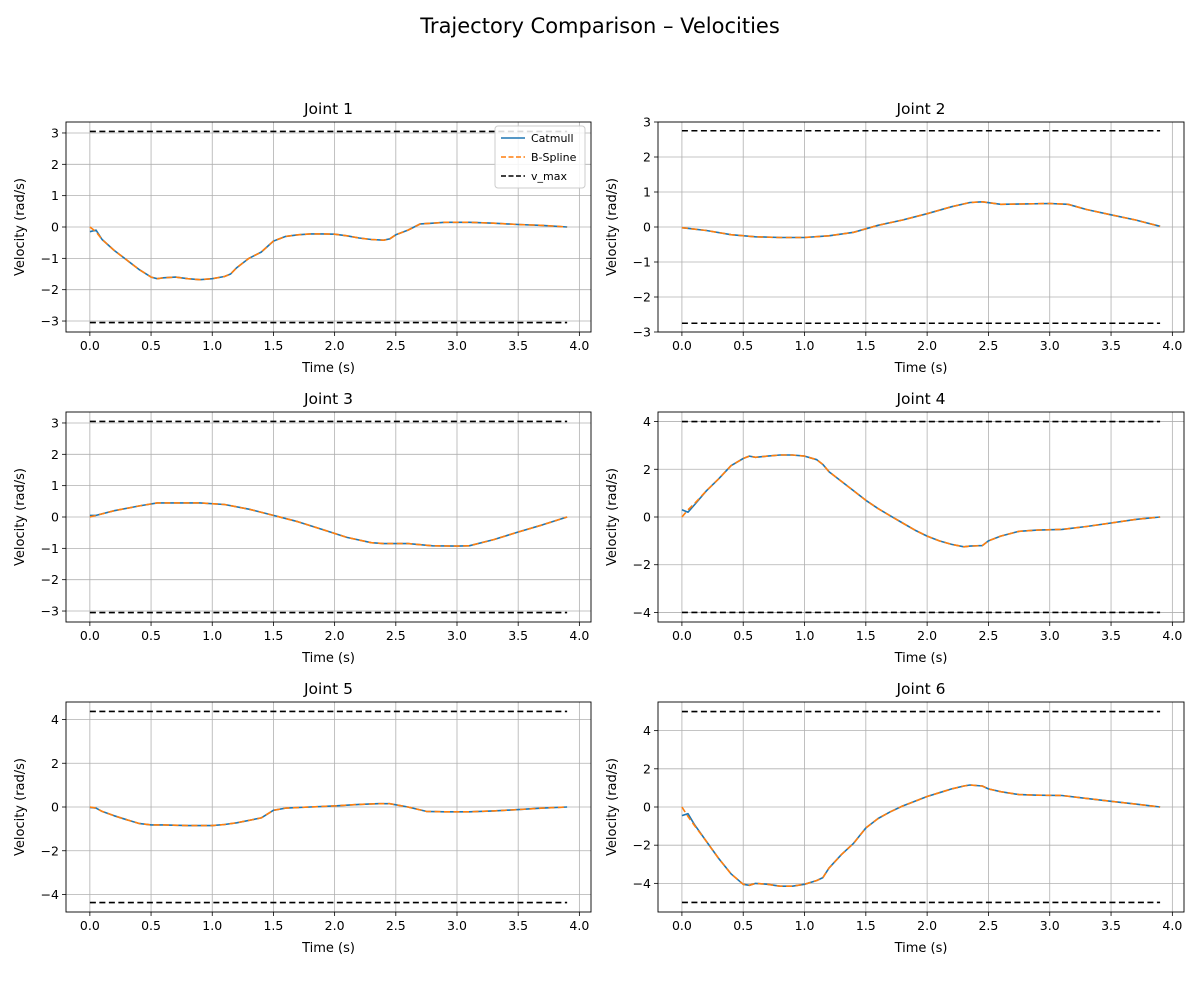 The width and height of the screenshot is (1200, 1000). I want to click on subplot-title: Joint 2, so click(920, 109).